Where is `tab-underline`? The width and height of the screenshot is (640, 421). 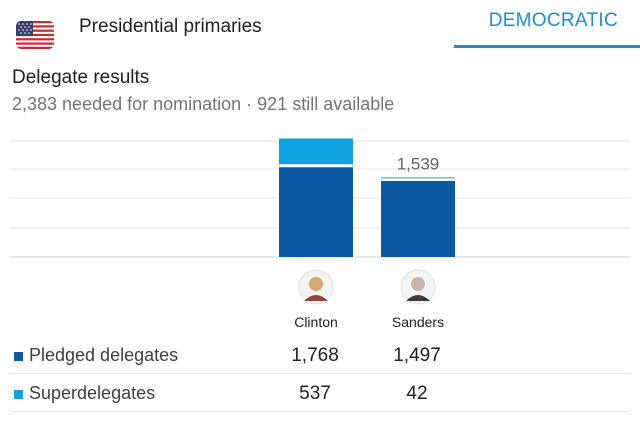 tab-underline is located at coordinates (547, 46).